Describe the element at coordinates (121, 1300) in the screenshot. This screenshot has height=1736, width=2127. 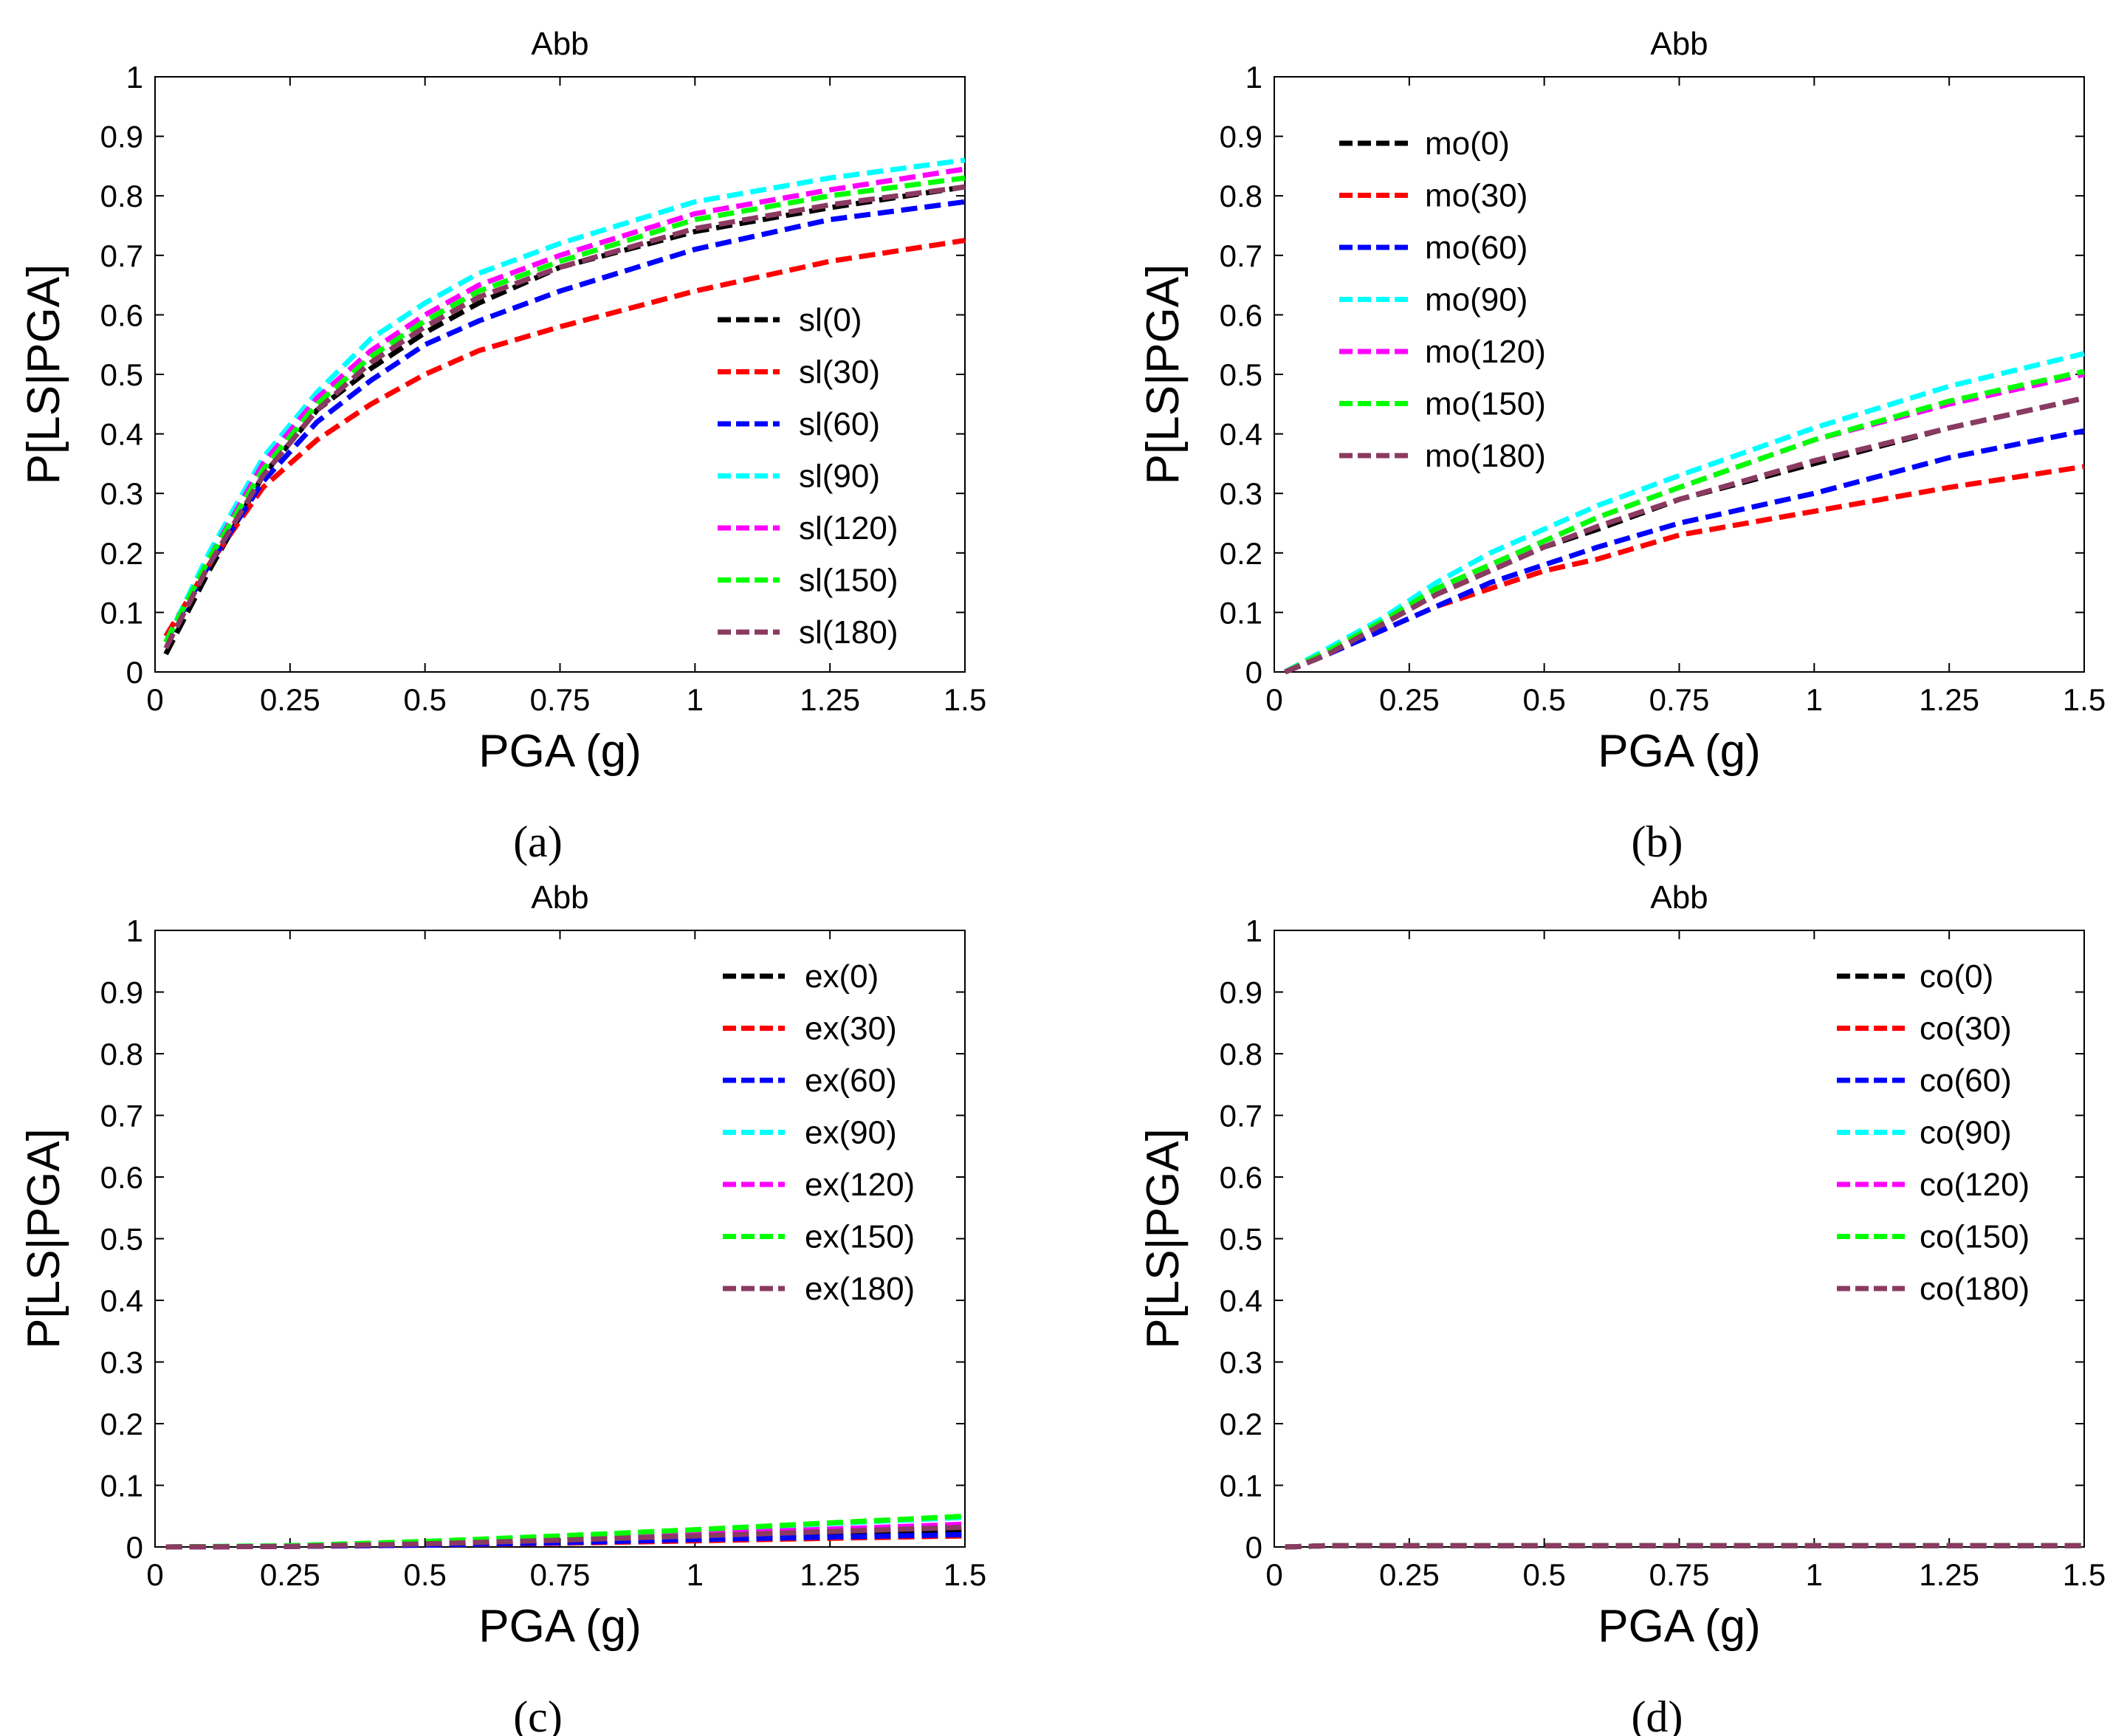
I see `panel-c-y-tick-label: 0.4` at that location.